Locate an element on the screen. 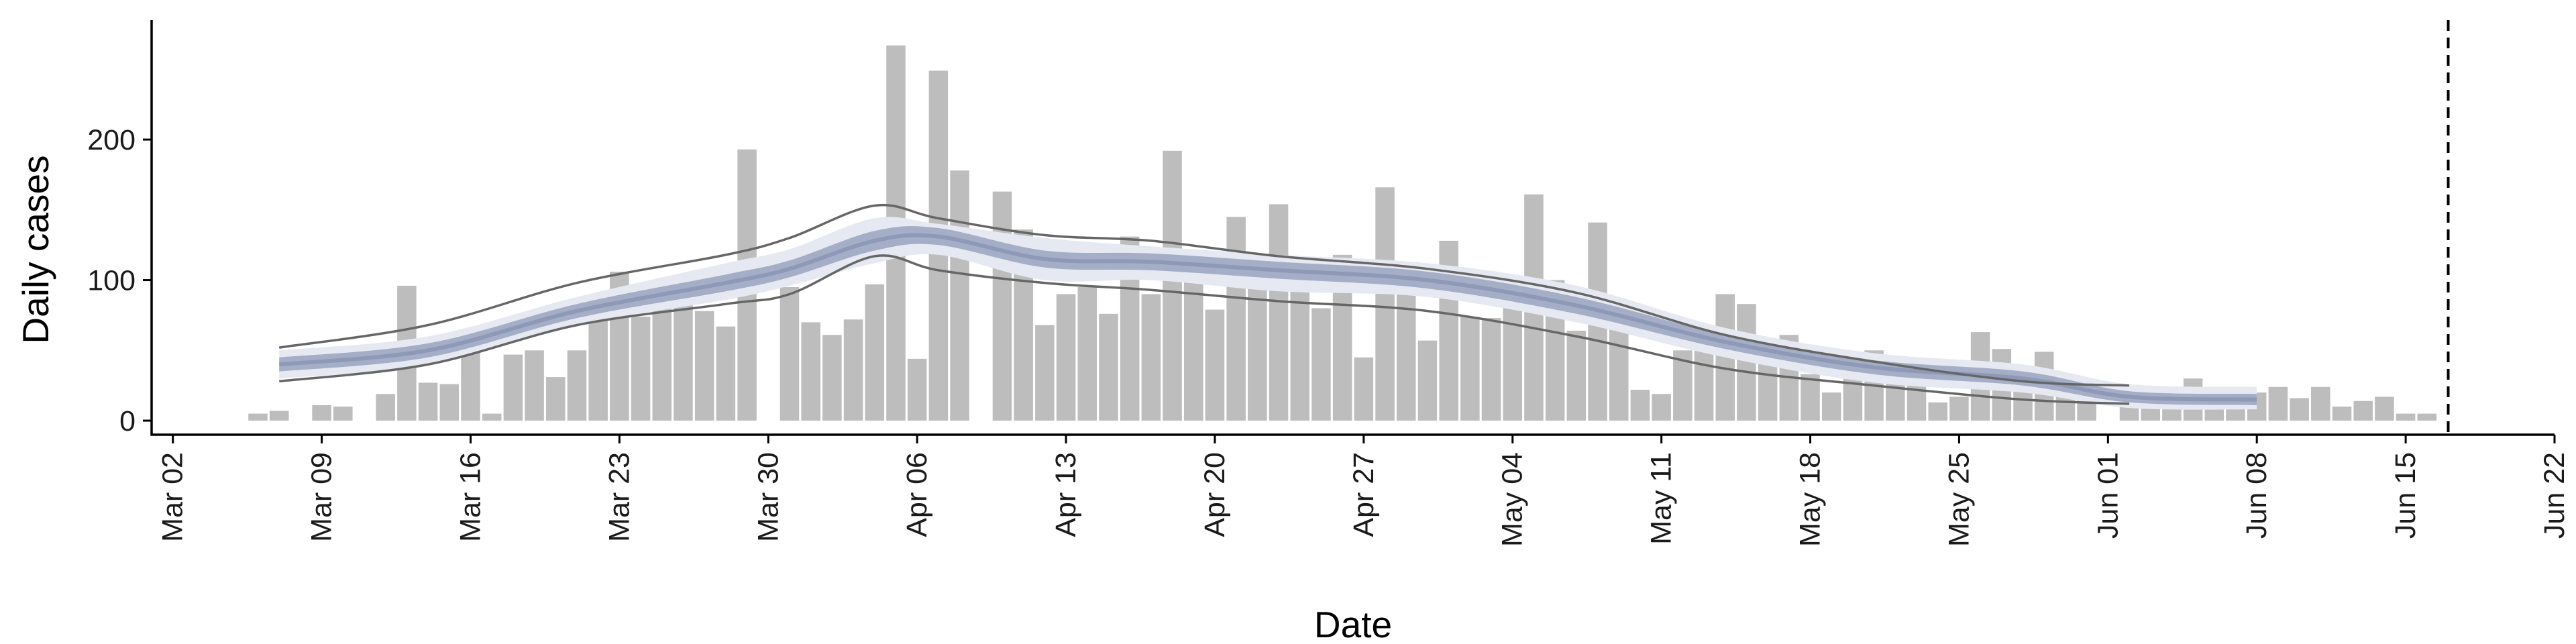 The image size is (2576, 644). x-tick-label: Jun 15 is located at coordinates (2406, 495).